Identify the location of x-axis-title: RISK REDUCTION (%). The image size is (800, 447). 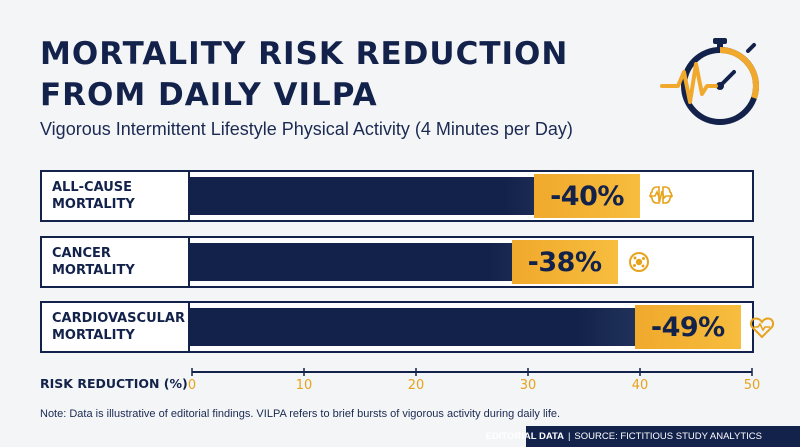
(114, 383).